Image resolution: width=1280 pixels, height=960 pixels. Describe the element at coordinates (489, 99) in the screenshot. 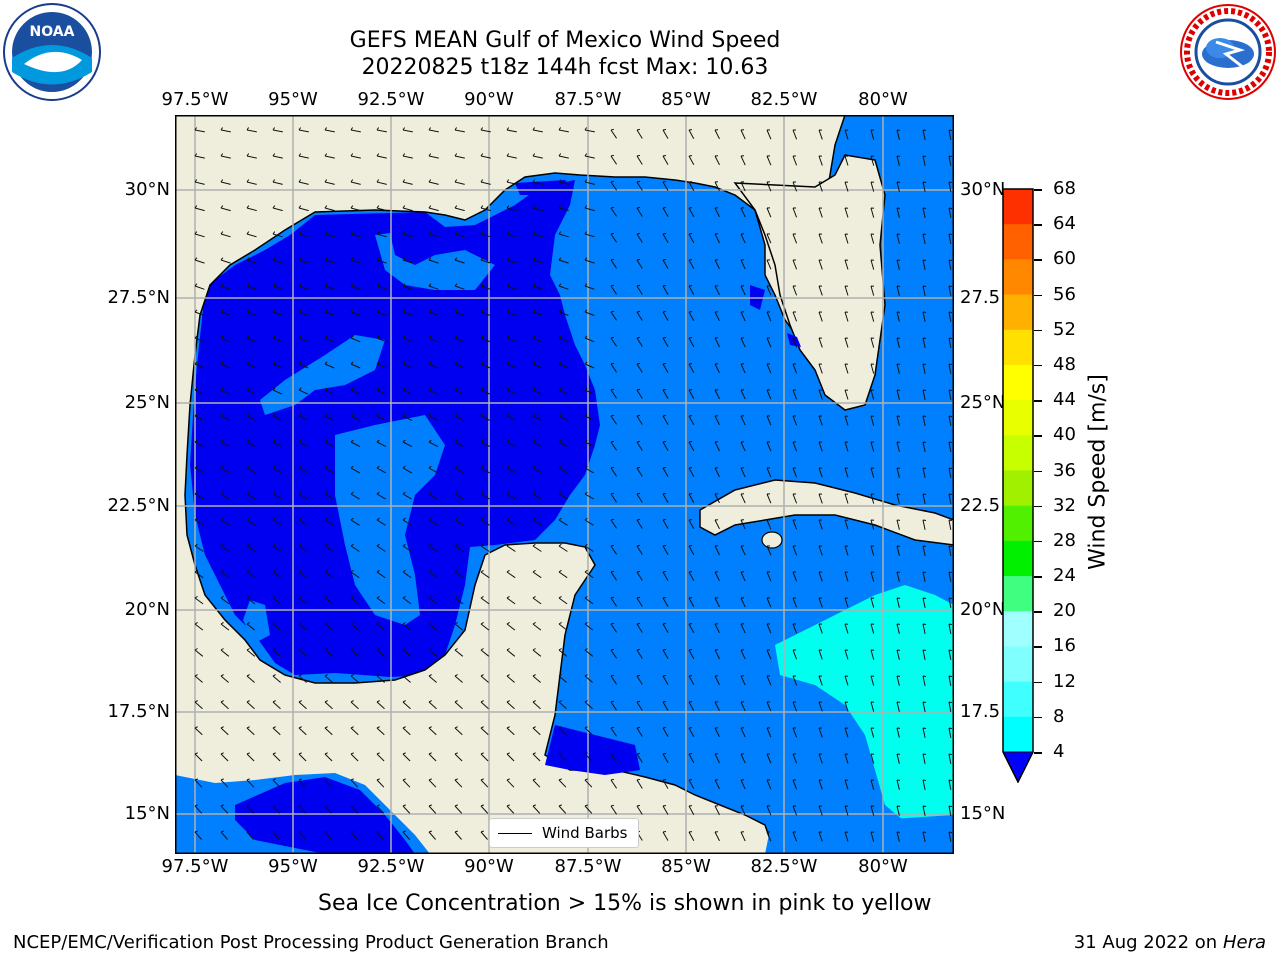

I see `lon-tick-top: 90°W` at that location.